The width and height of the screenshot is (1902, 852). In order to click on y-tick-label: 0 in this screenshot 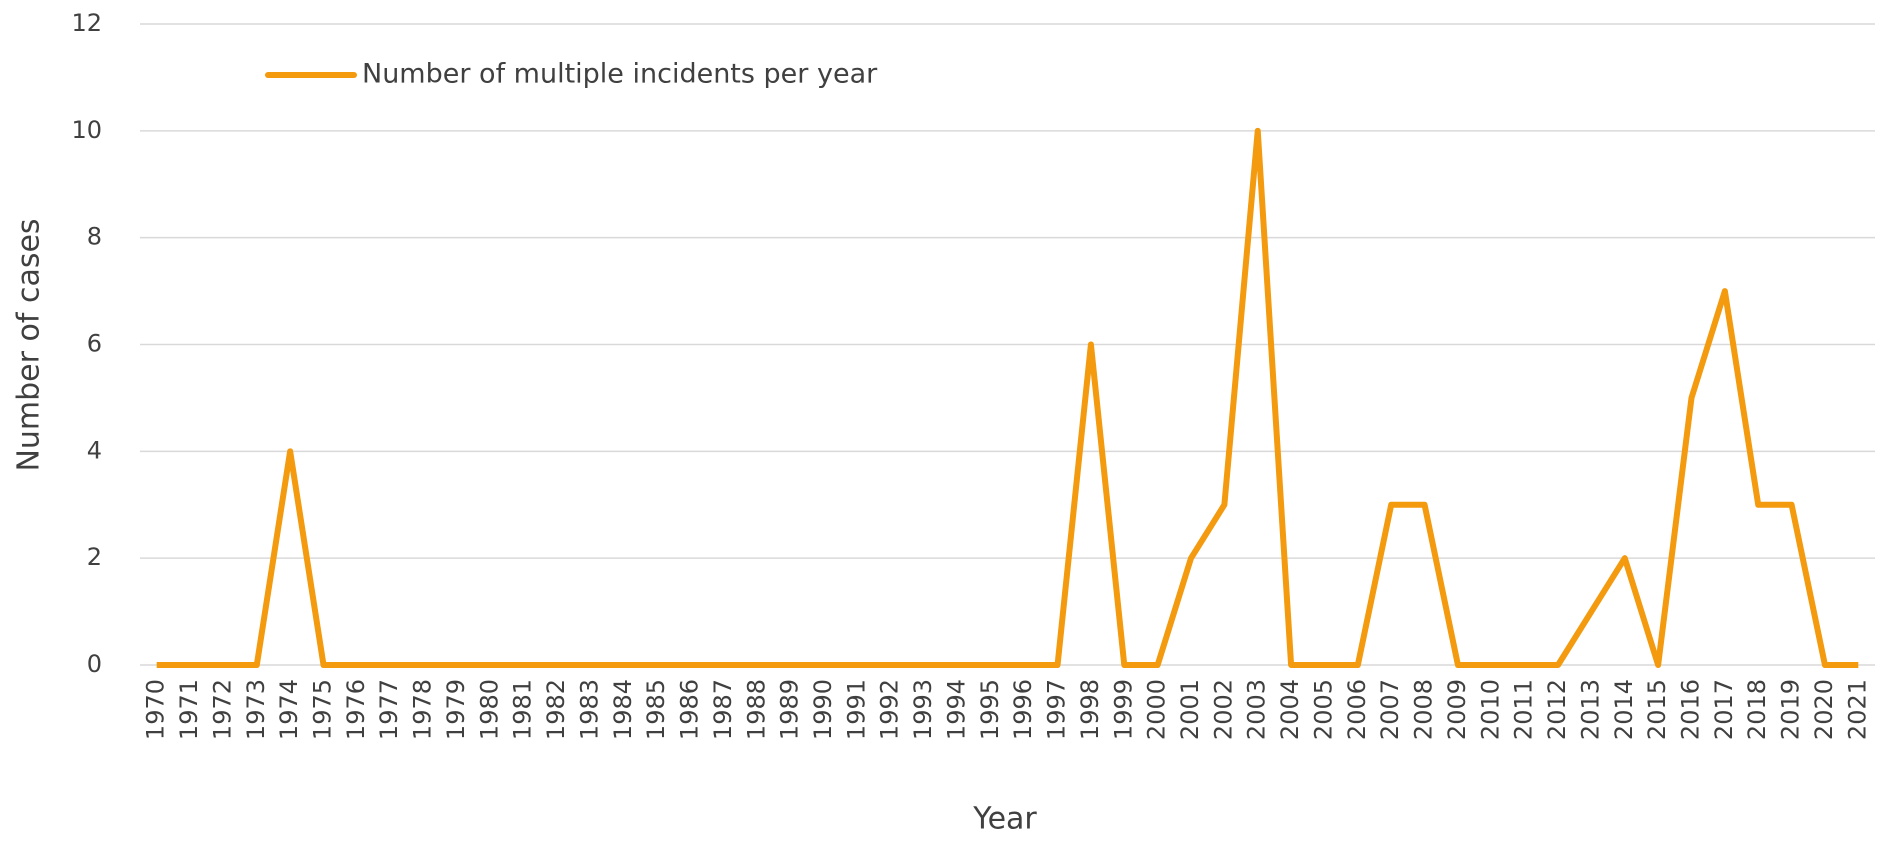, I will do `click(94, 664)`.